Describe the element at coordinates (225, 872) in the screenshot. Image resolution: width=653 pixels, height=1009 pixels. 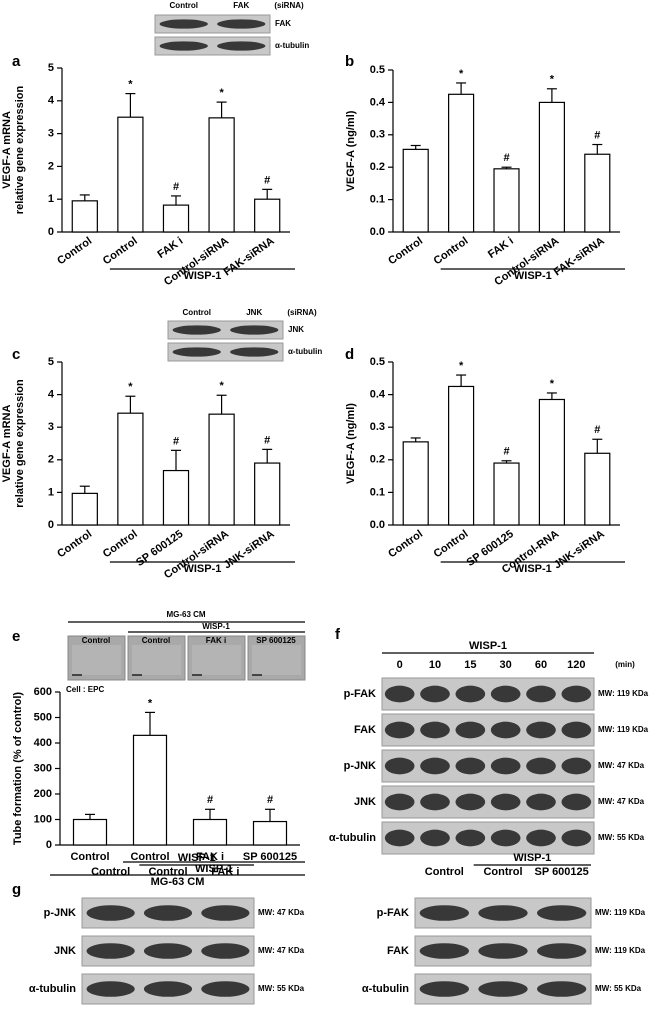
I see `lane-label: FAK i` at that location.